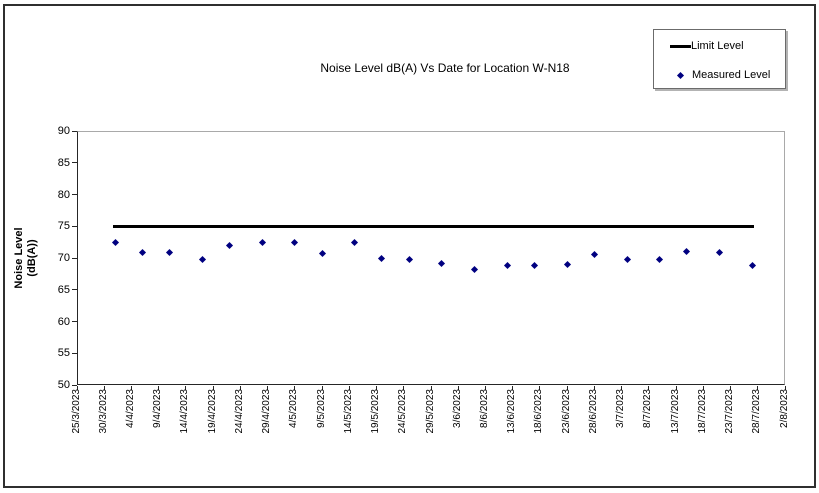 The image size is (819, 493). What do you see at coordinates (675, 411) in the screenshot?
I see `x-axis-tick-label: 13/7/2023` at bounding box center [675, 411].